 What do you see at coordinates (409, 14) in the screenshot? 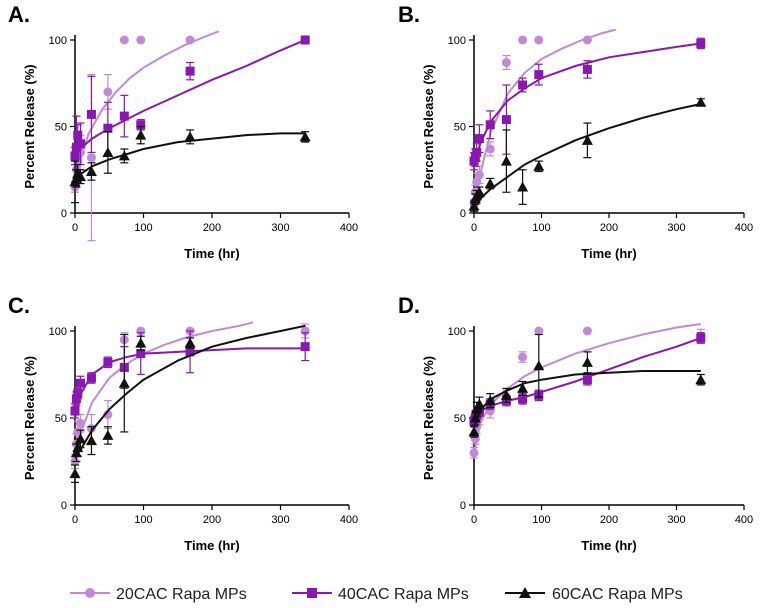
I see `panel-letter: B.` at bounding box center [409, 14].